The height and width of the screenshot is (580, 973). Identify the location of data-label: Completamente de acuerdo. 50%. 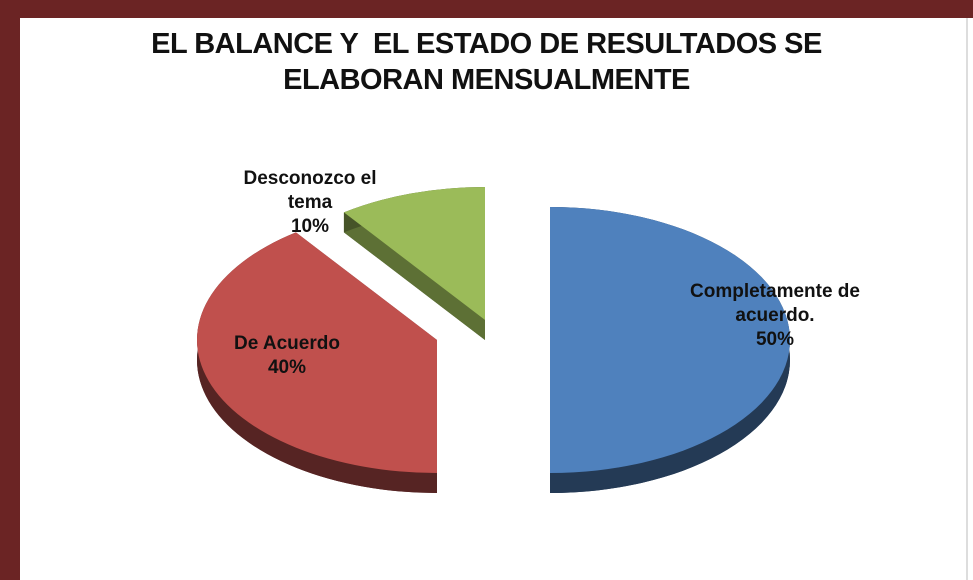
(775, 316).